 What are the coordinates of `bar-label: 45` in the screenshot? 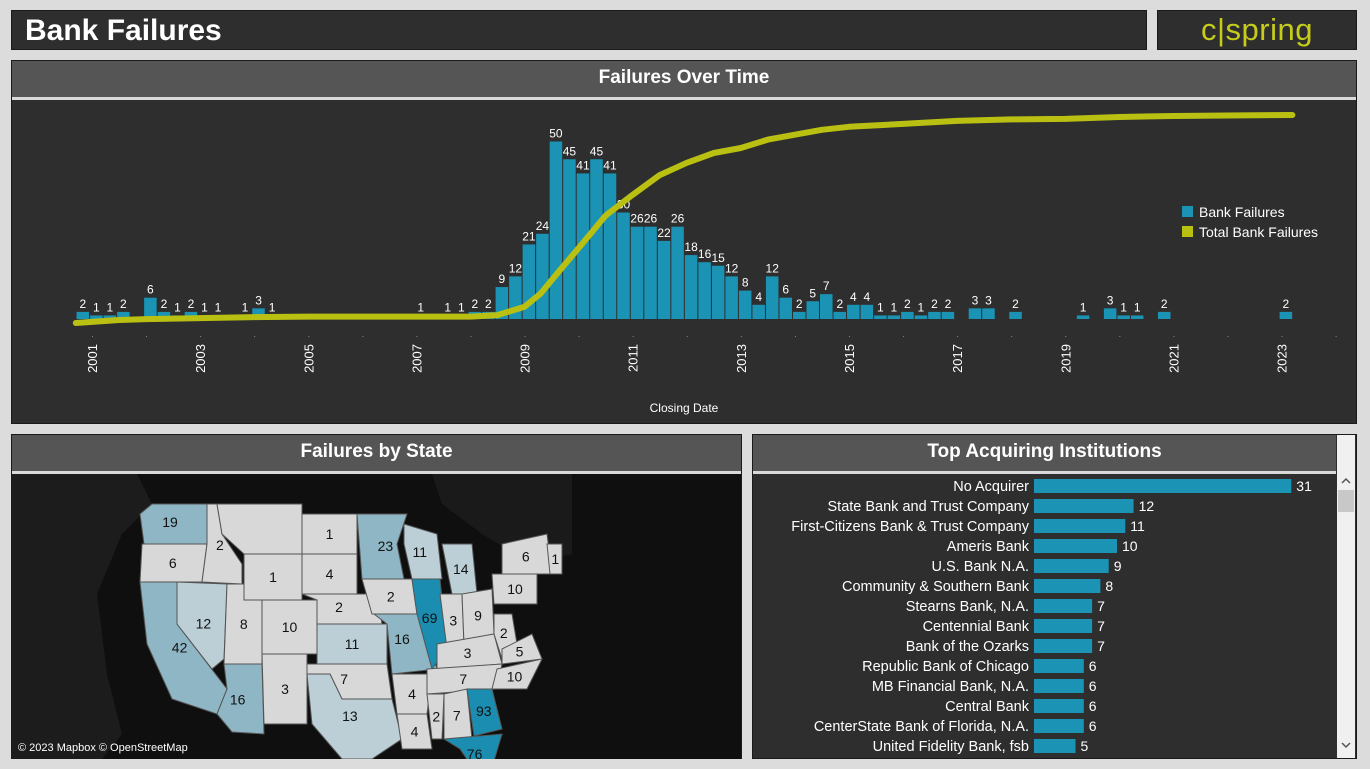 It's located at (570, 151).